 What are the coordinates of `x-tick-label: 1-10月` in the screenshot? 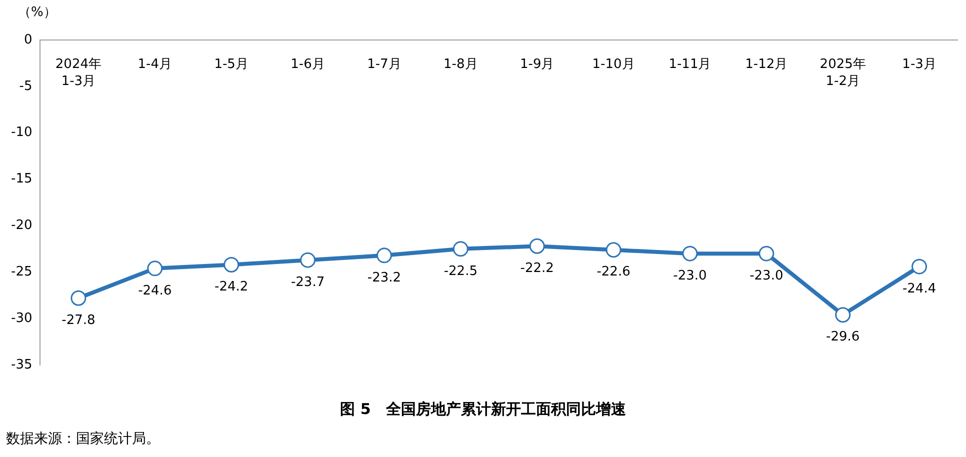 It's located at (613, 64).